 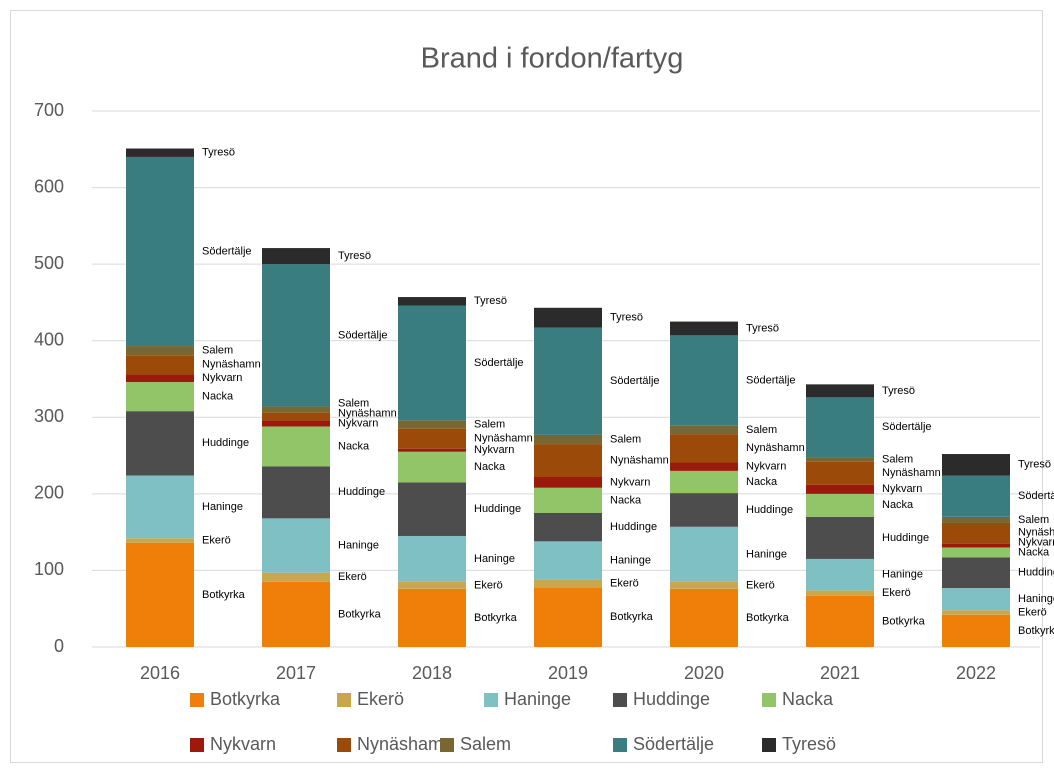 I want to click on legend-label: Salem, so click(x=485, y=744).